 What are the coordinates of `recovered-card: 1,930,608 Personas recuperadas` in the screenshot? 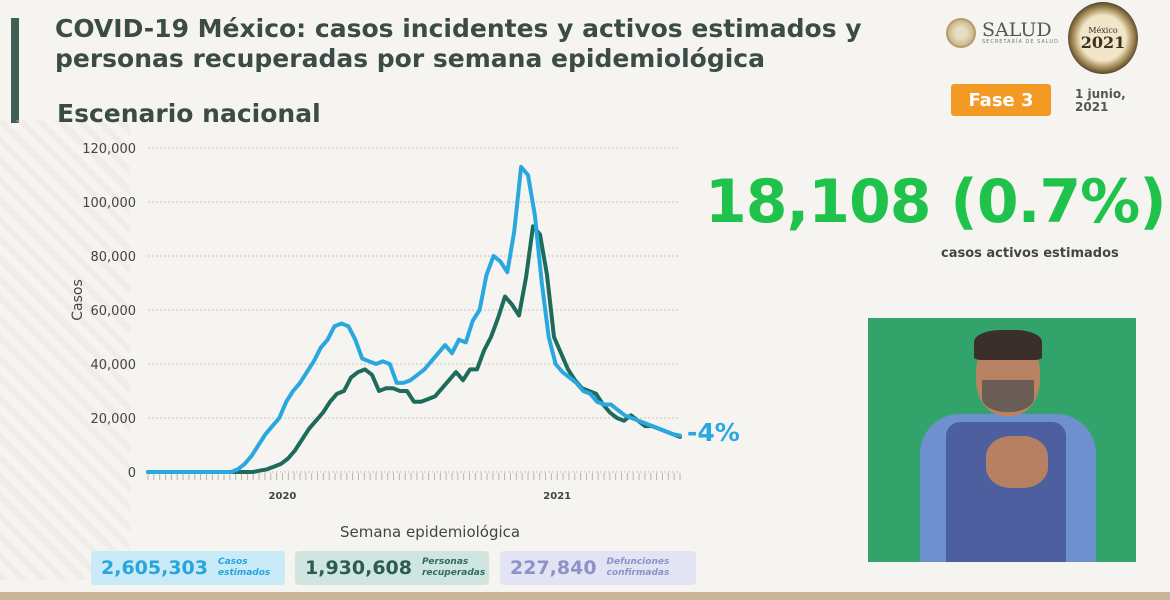 It's located at (392, 568).